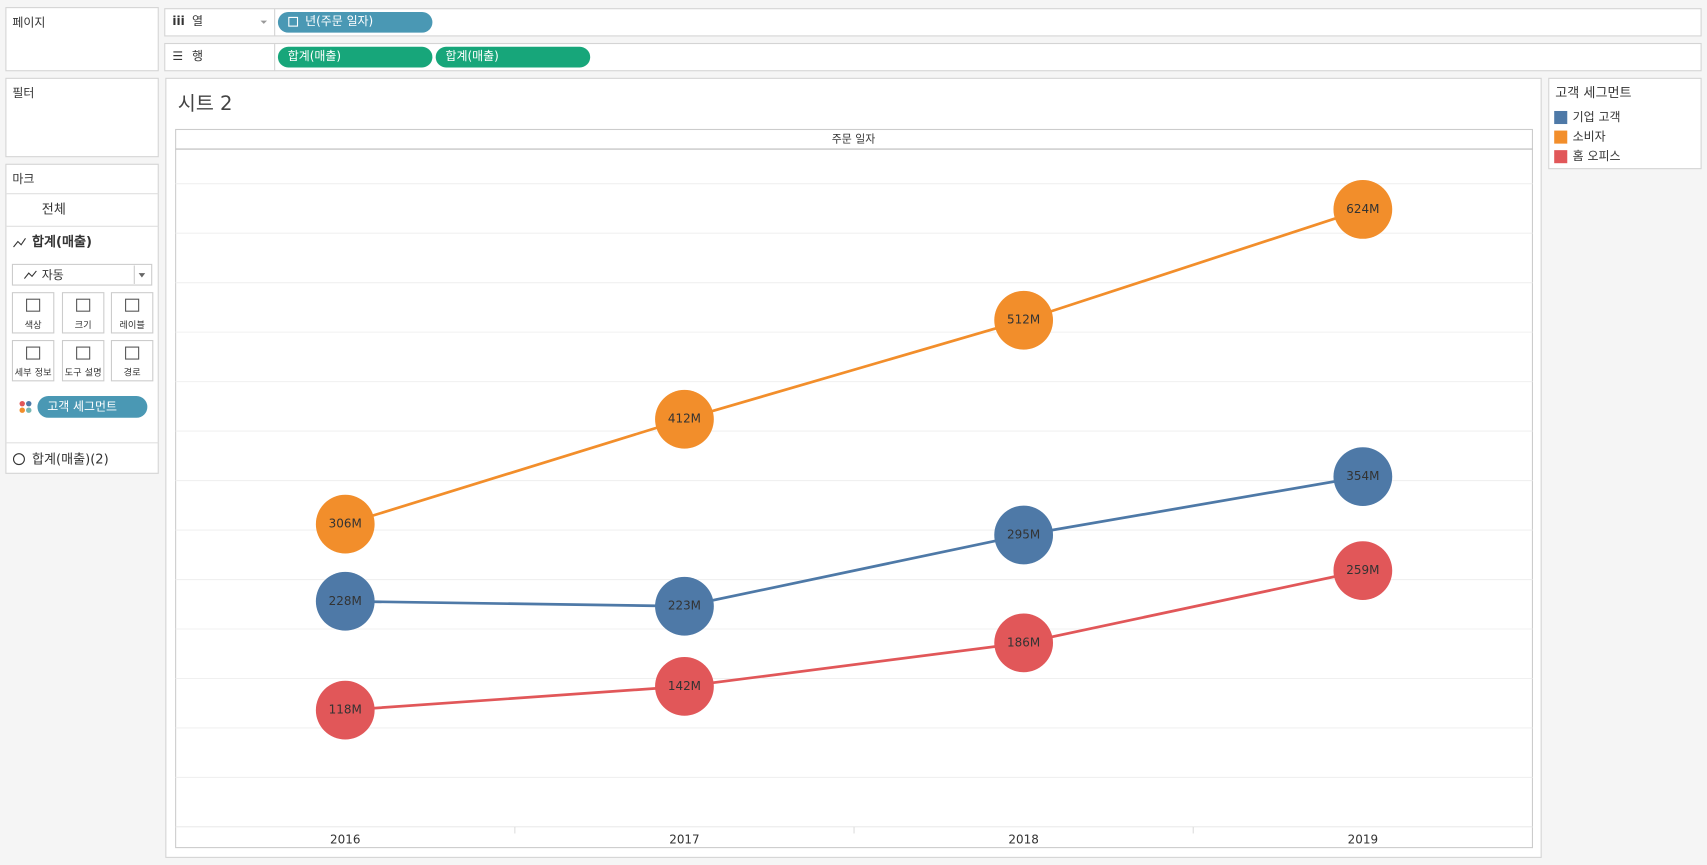 The height and width of the screenshot is (865, 1707). What do you see at coordinates (18, 459) in the screenshot?
I see `circle-icon` at bounding box center [18, 459].